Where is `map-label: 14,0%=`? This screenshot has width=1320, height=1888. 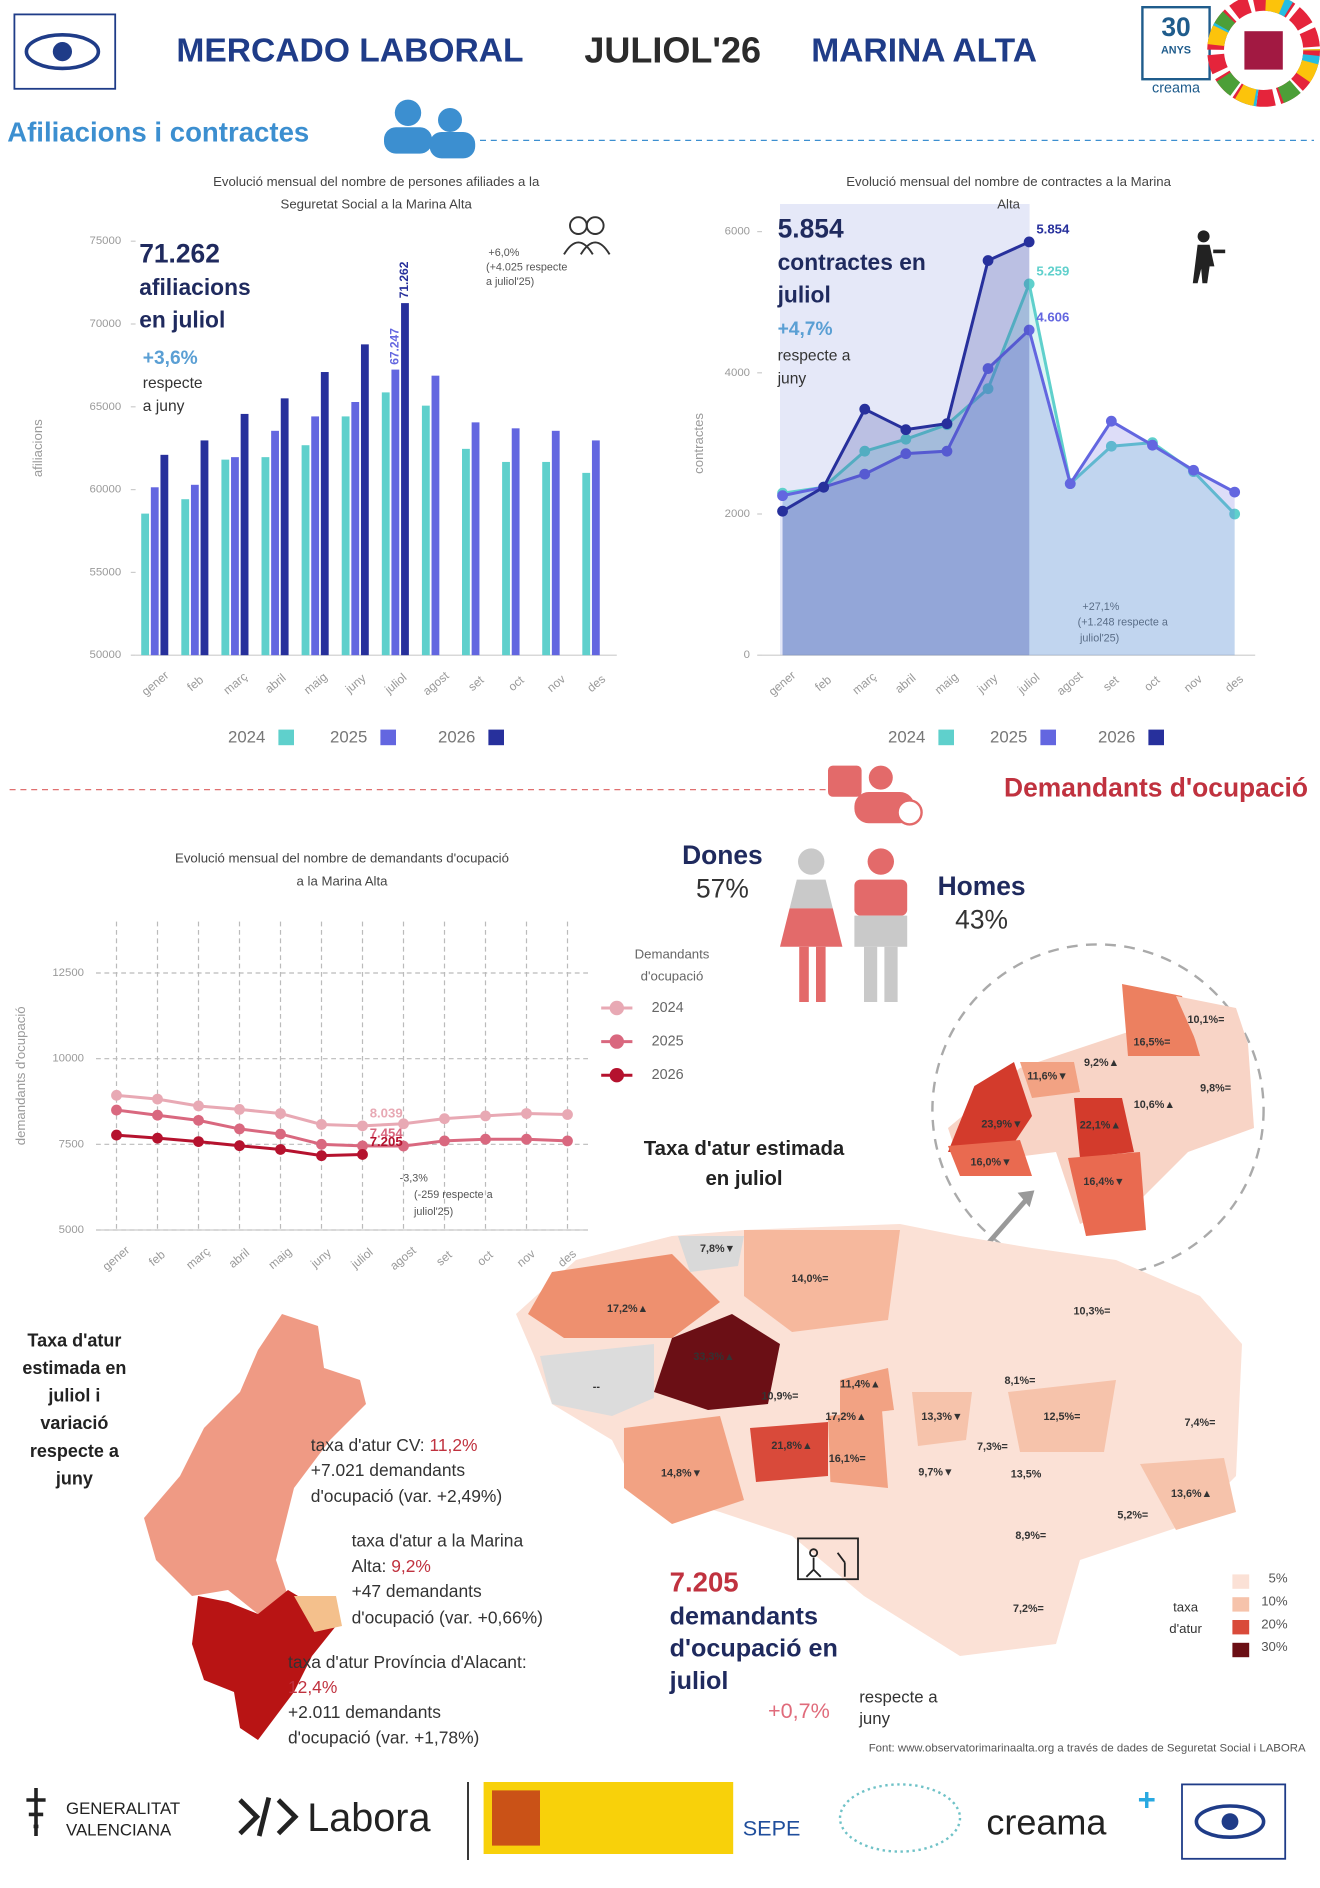 map-label: 14,0%= is located at coordinates (810, 1279).